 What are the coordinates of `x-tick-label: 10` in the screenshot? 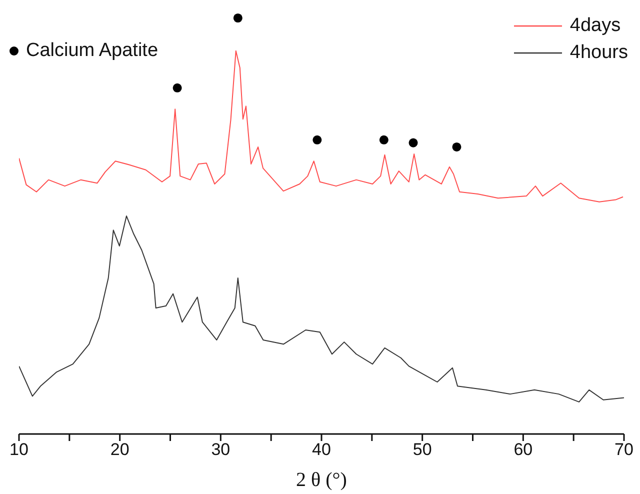 It's located at (19, 450).